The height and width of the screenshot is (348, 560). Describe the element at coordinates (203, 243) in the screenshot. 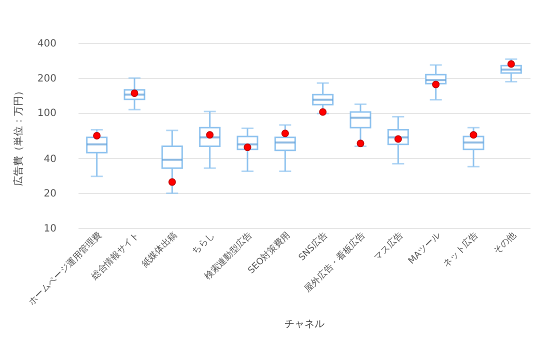

I see `x-tick-label: ちらし` at that location.